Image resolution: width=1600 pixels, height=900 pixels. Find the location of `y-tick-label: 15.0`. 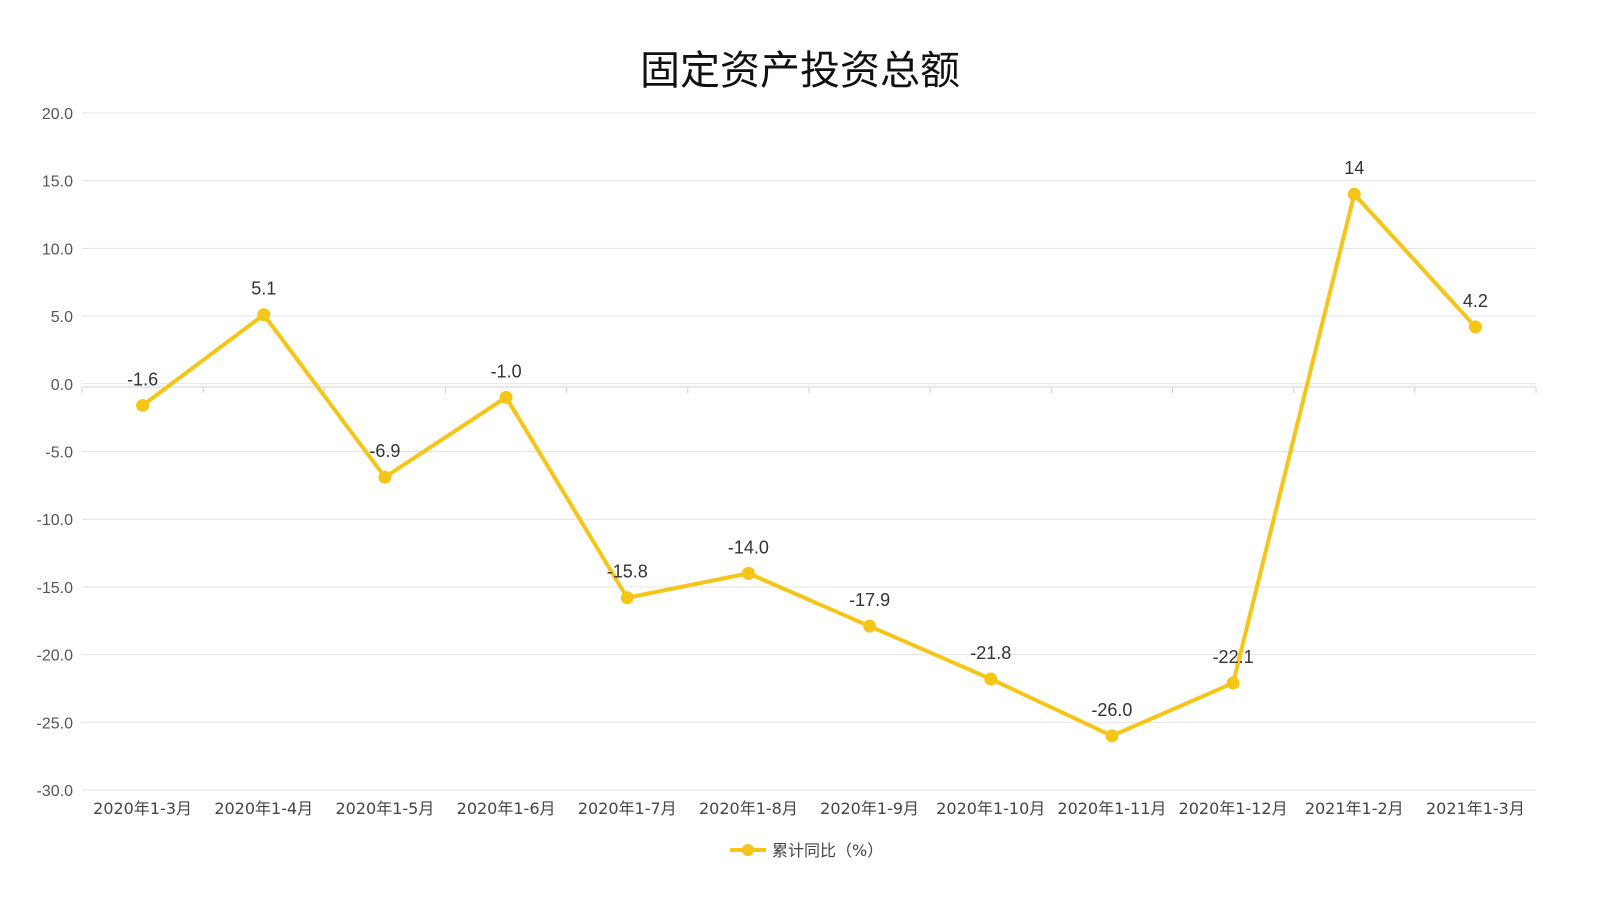

y-tick-label: 15.0 is located at coordinates (57, 182).